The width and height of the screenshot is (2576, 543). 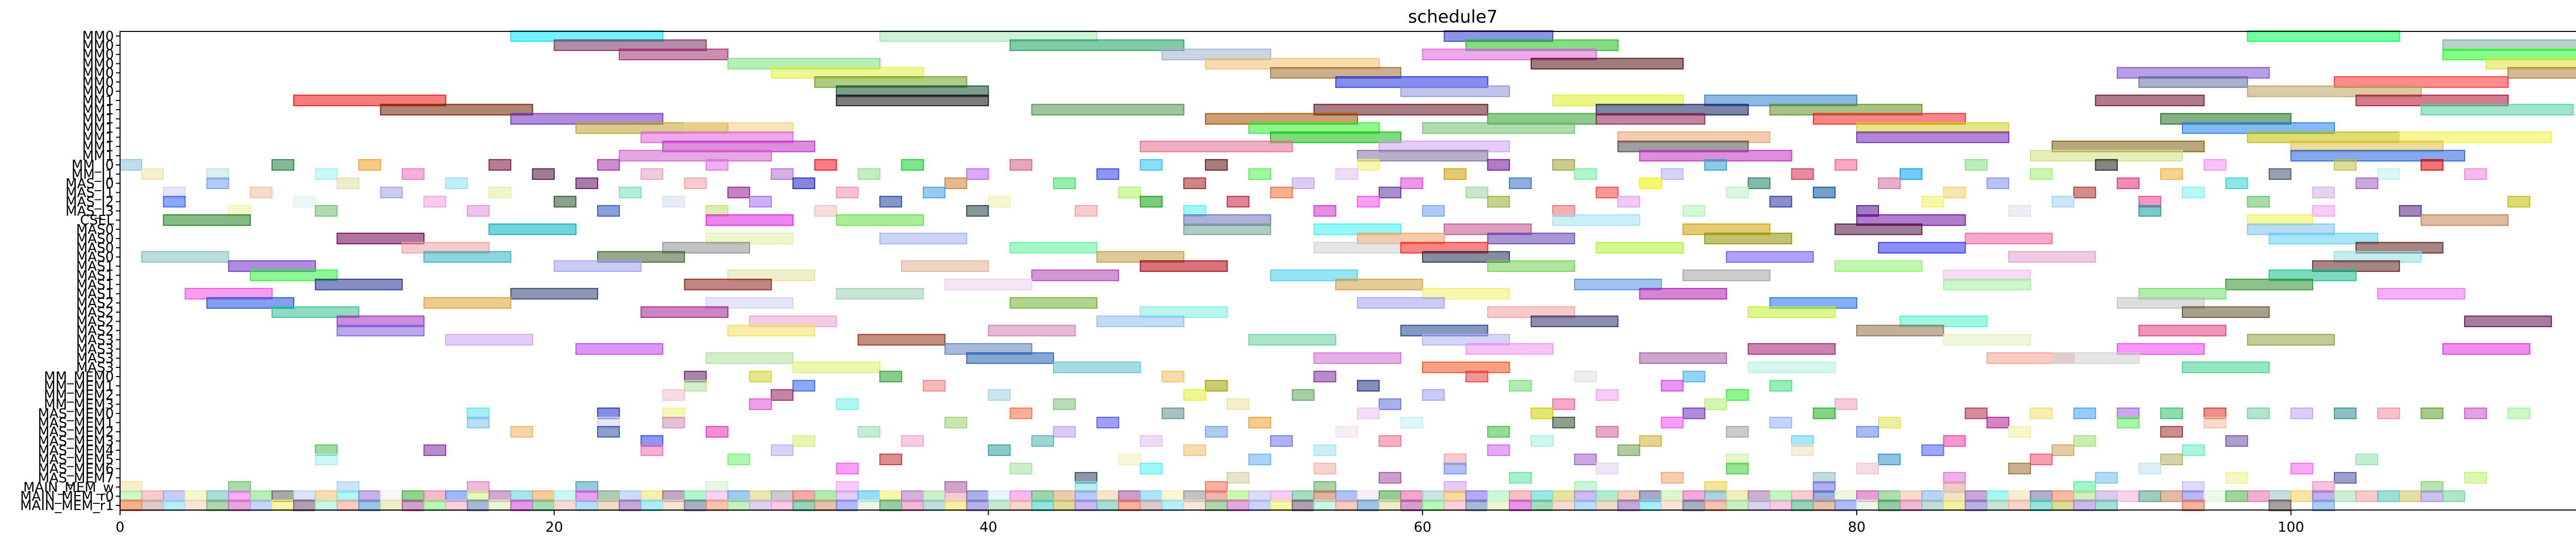 I want to click on x-tick-label: 40, so click(x=988, y=527).